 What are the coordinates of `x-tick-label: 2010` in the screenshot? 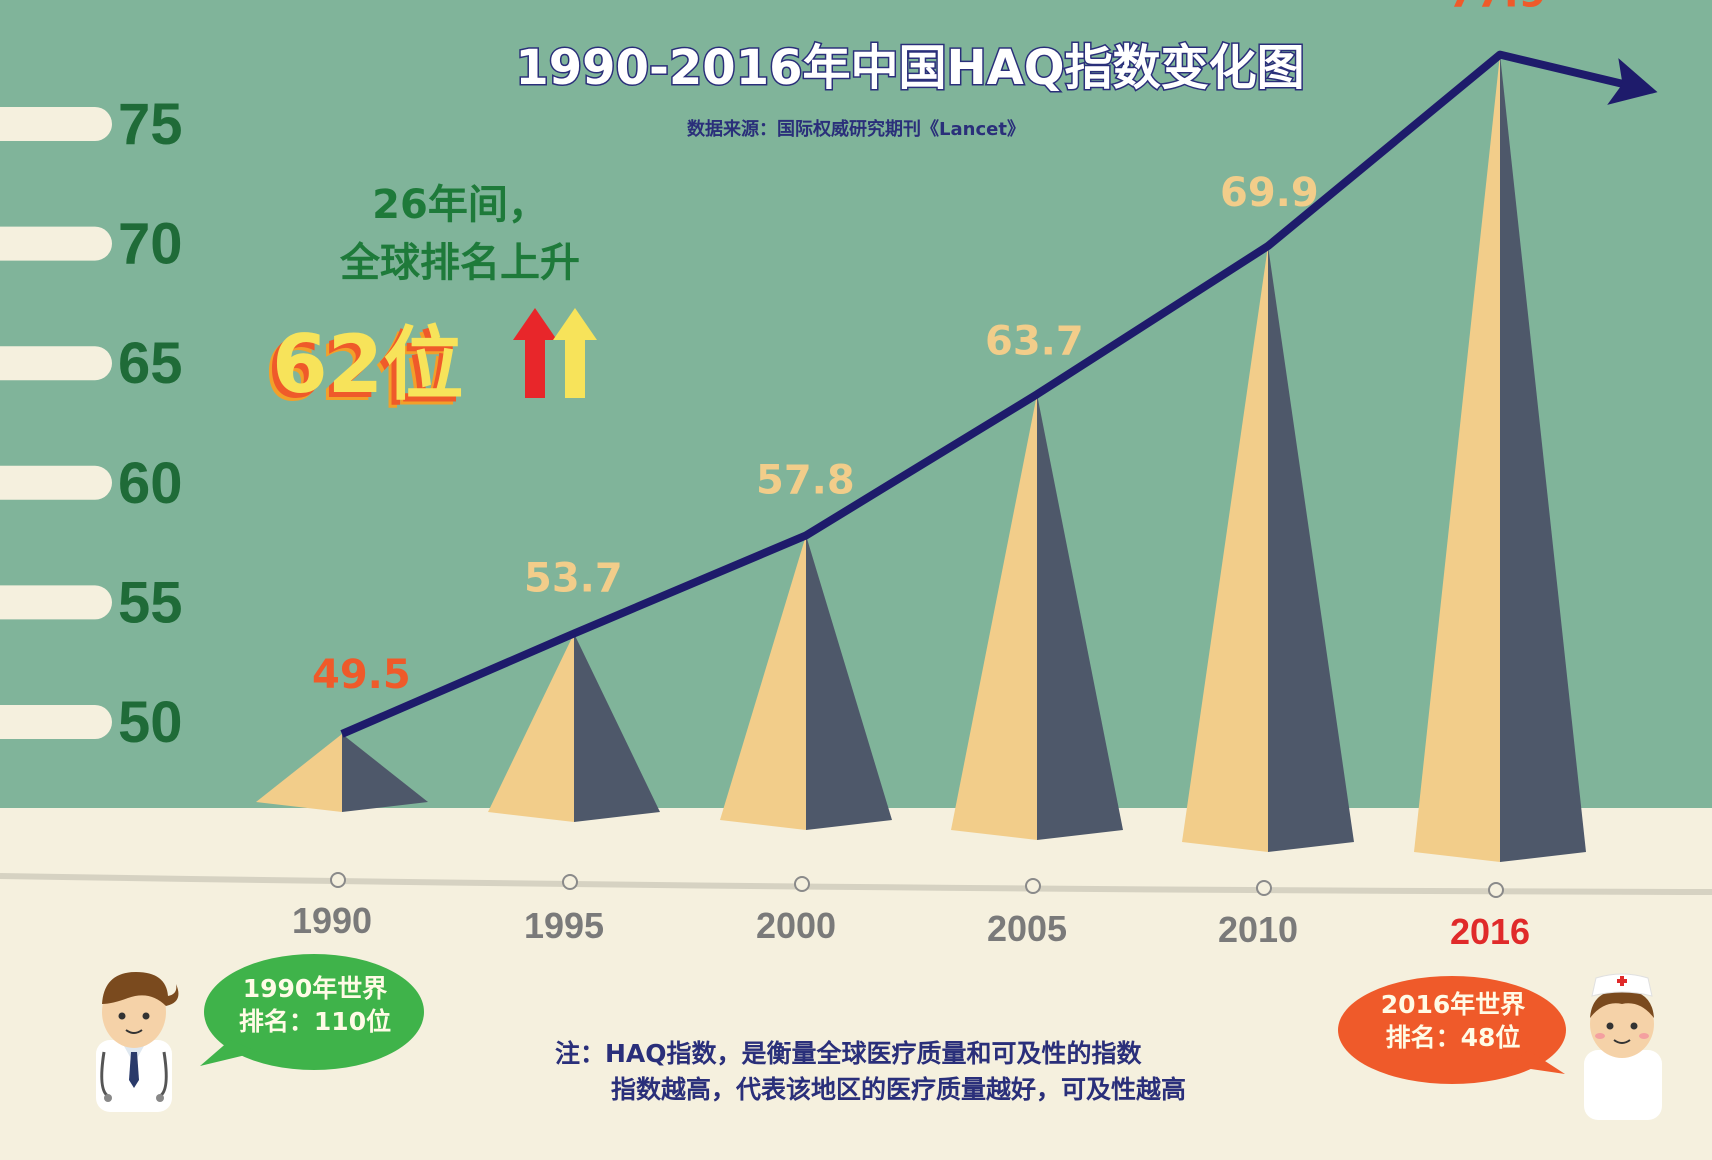 It's located at (1258, 929).